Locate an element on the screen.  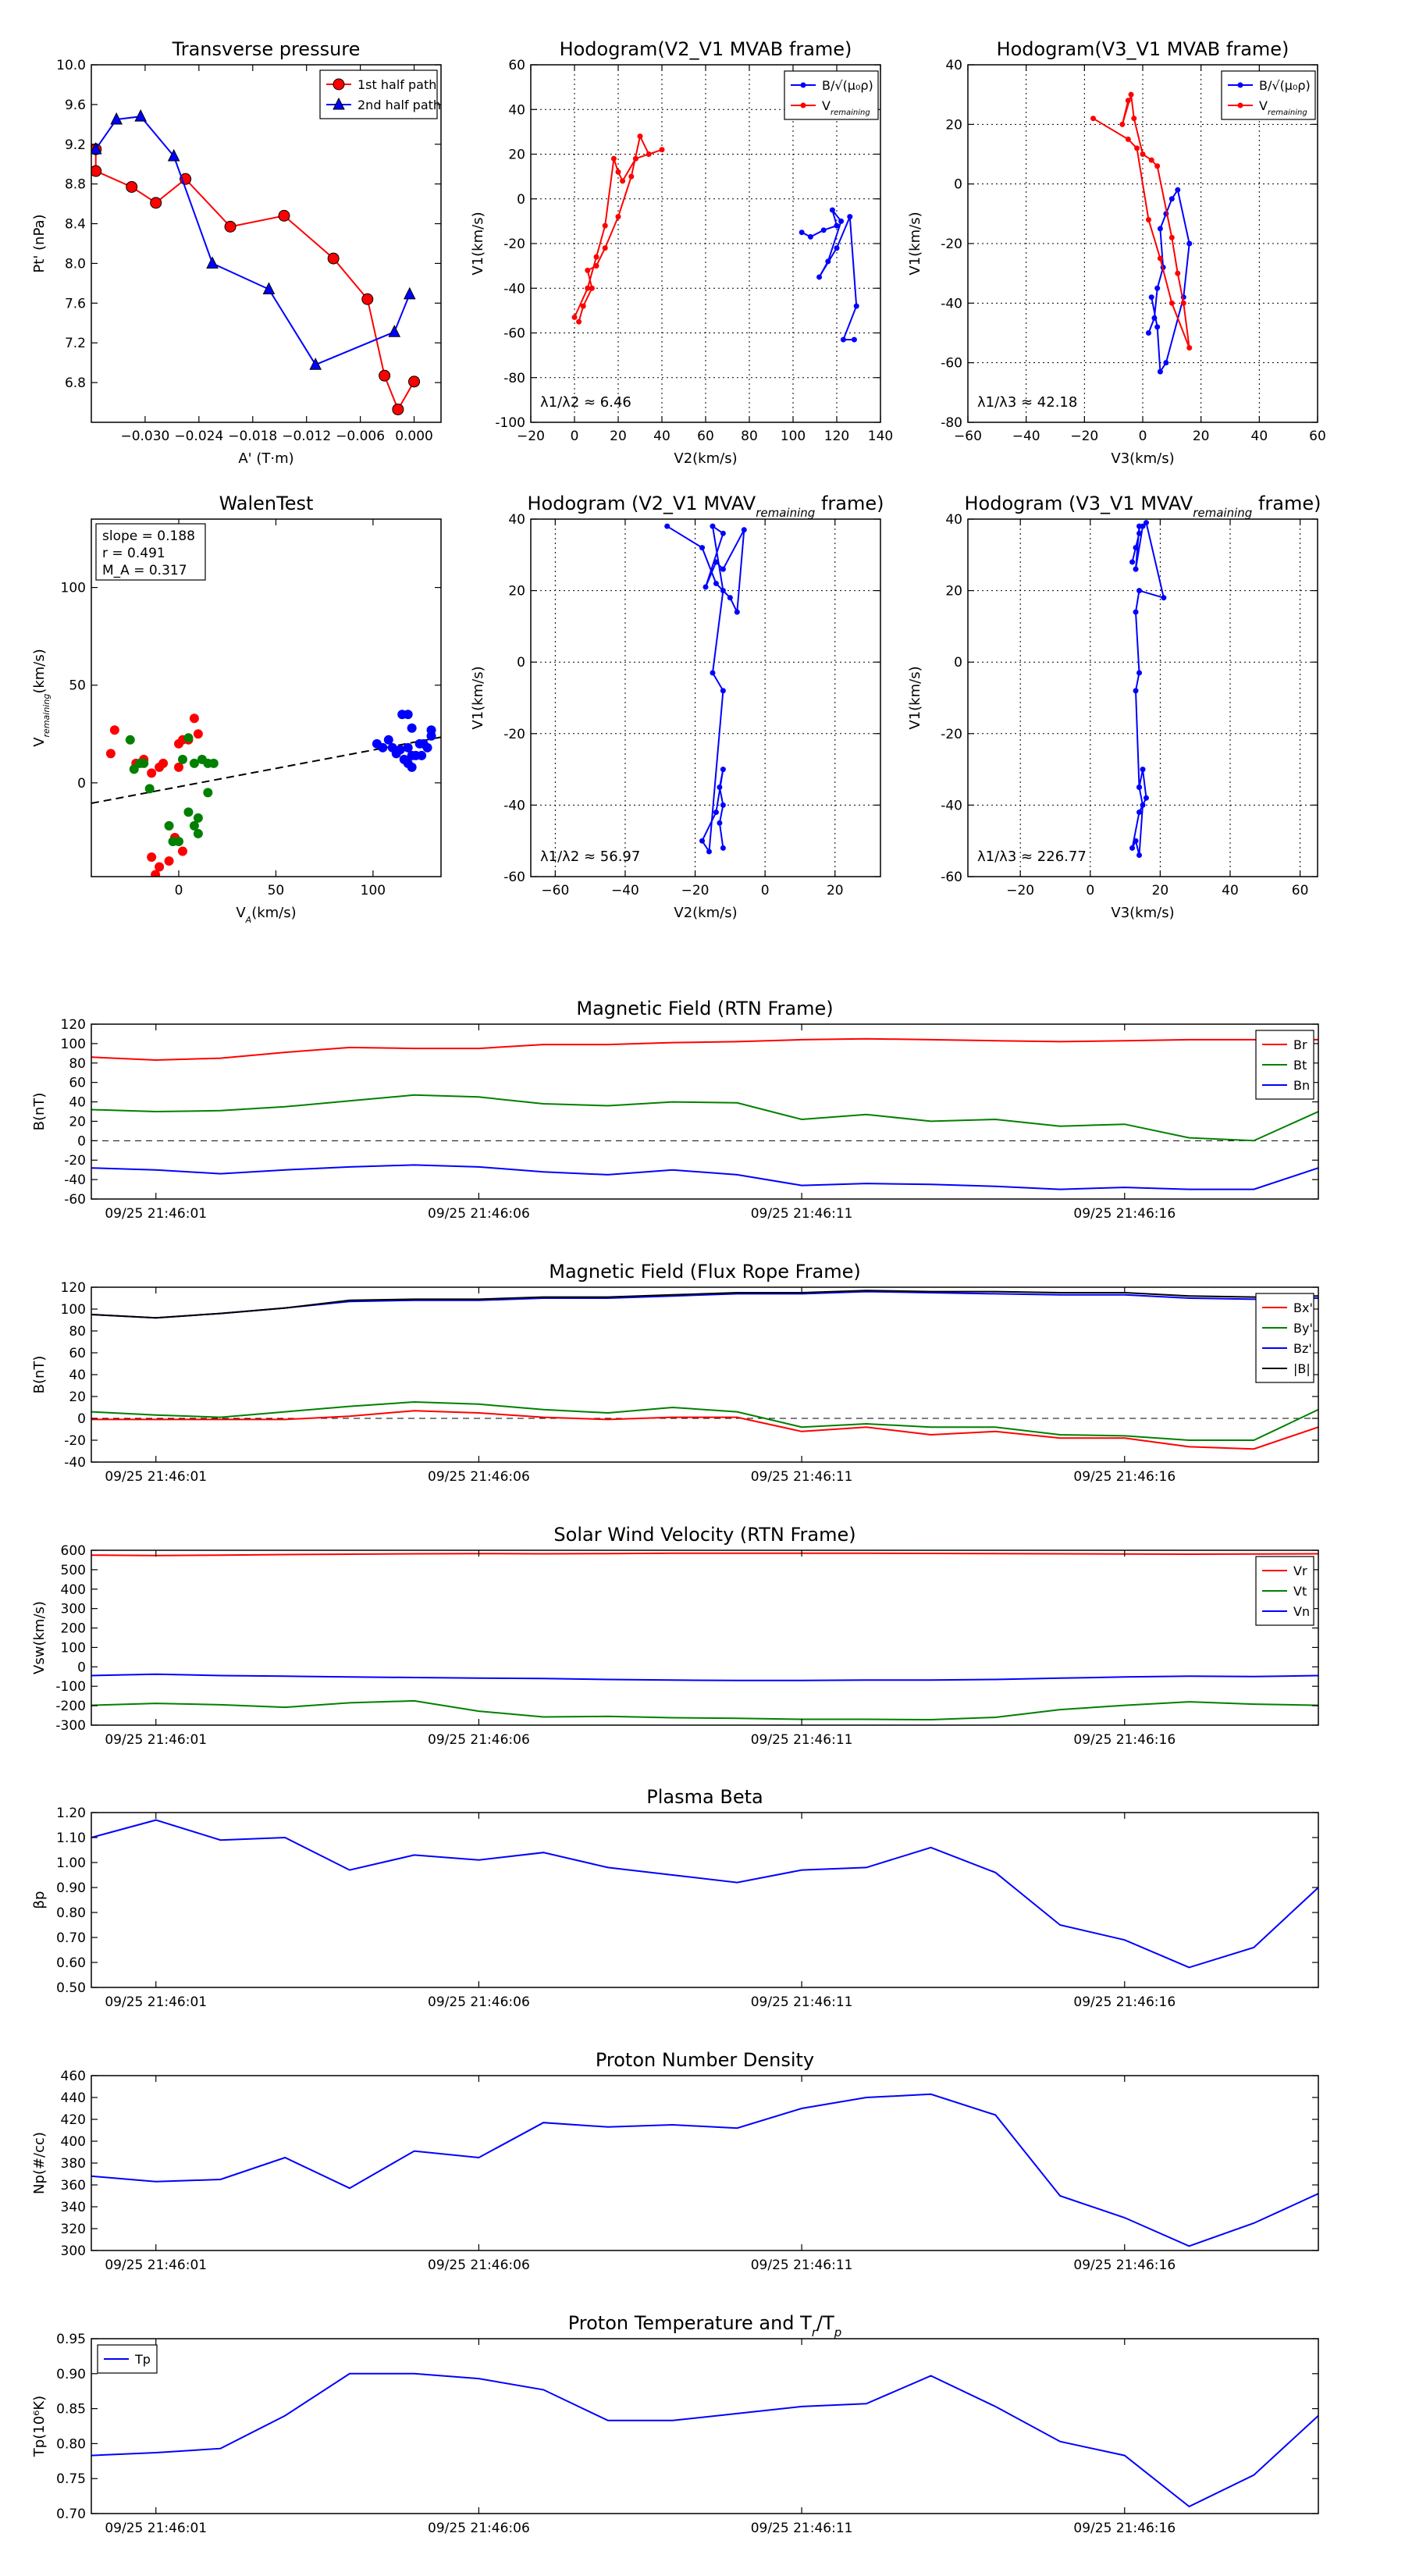
x-tick-label: 140 is located at coordinates (881, 436).